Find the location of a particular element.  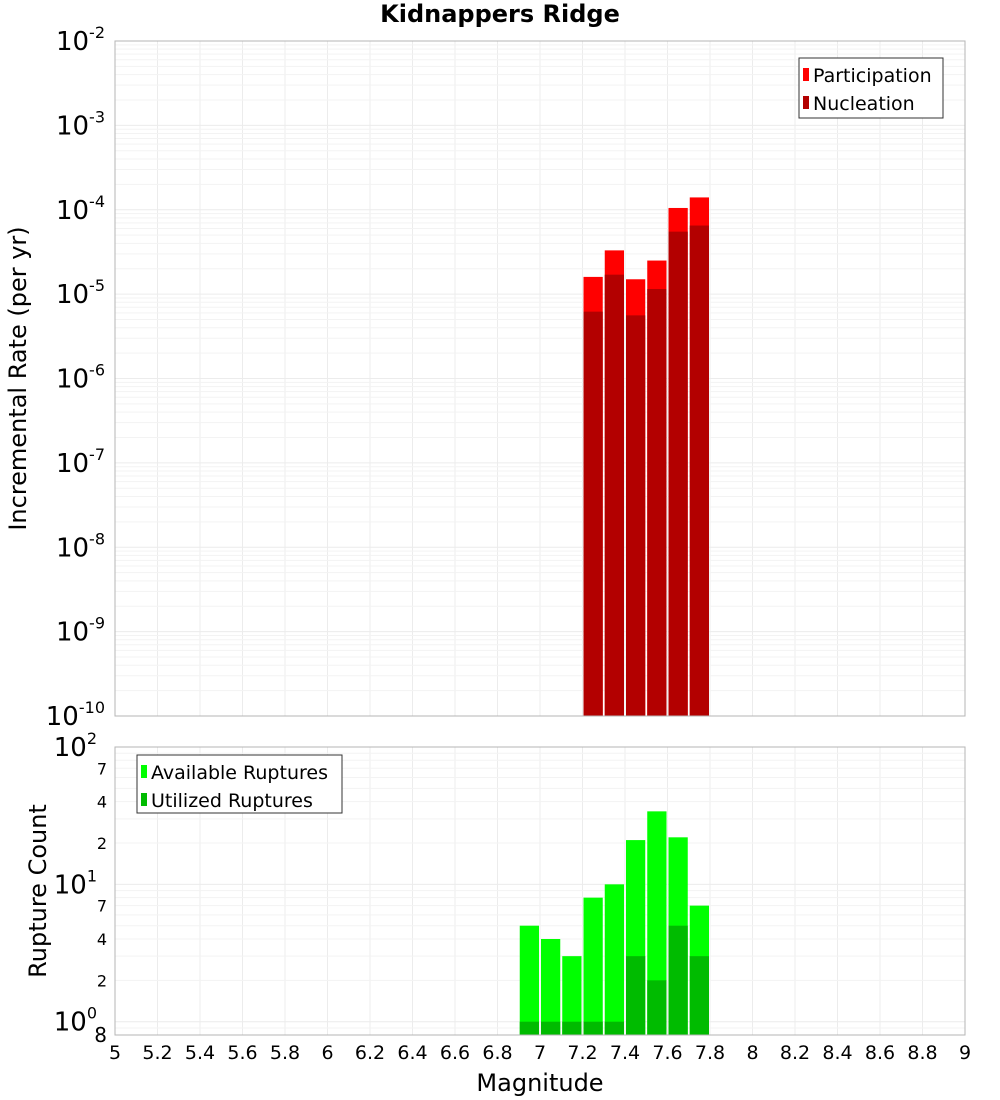

x-tick-label: 8 is located at coordinates (752, 1053).